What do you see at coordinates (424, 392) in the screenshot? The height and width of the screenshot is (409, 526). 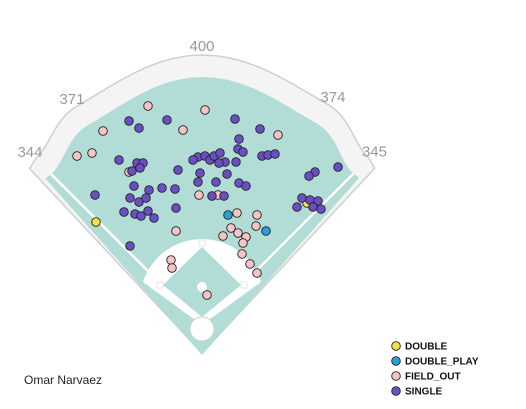 I see `legend-label: SINGLE` at bounding box center [424, 392].